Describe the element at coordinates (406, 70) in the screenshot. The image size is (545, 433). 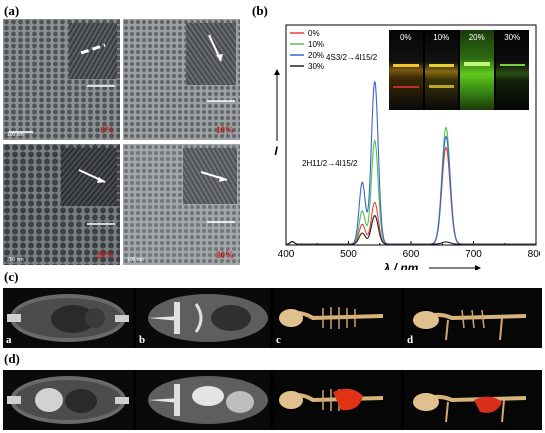
I see `vial-0: 0%` at that location.